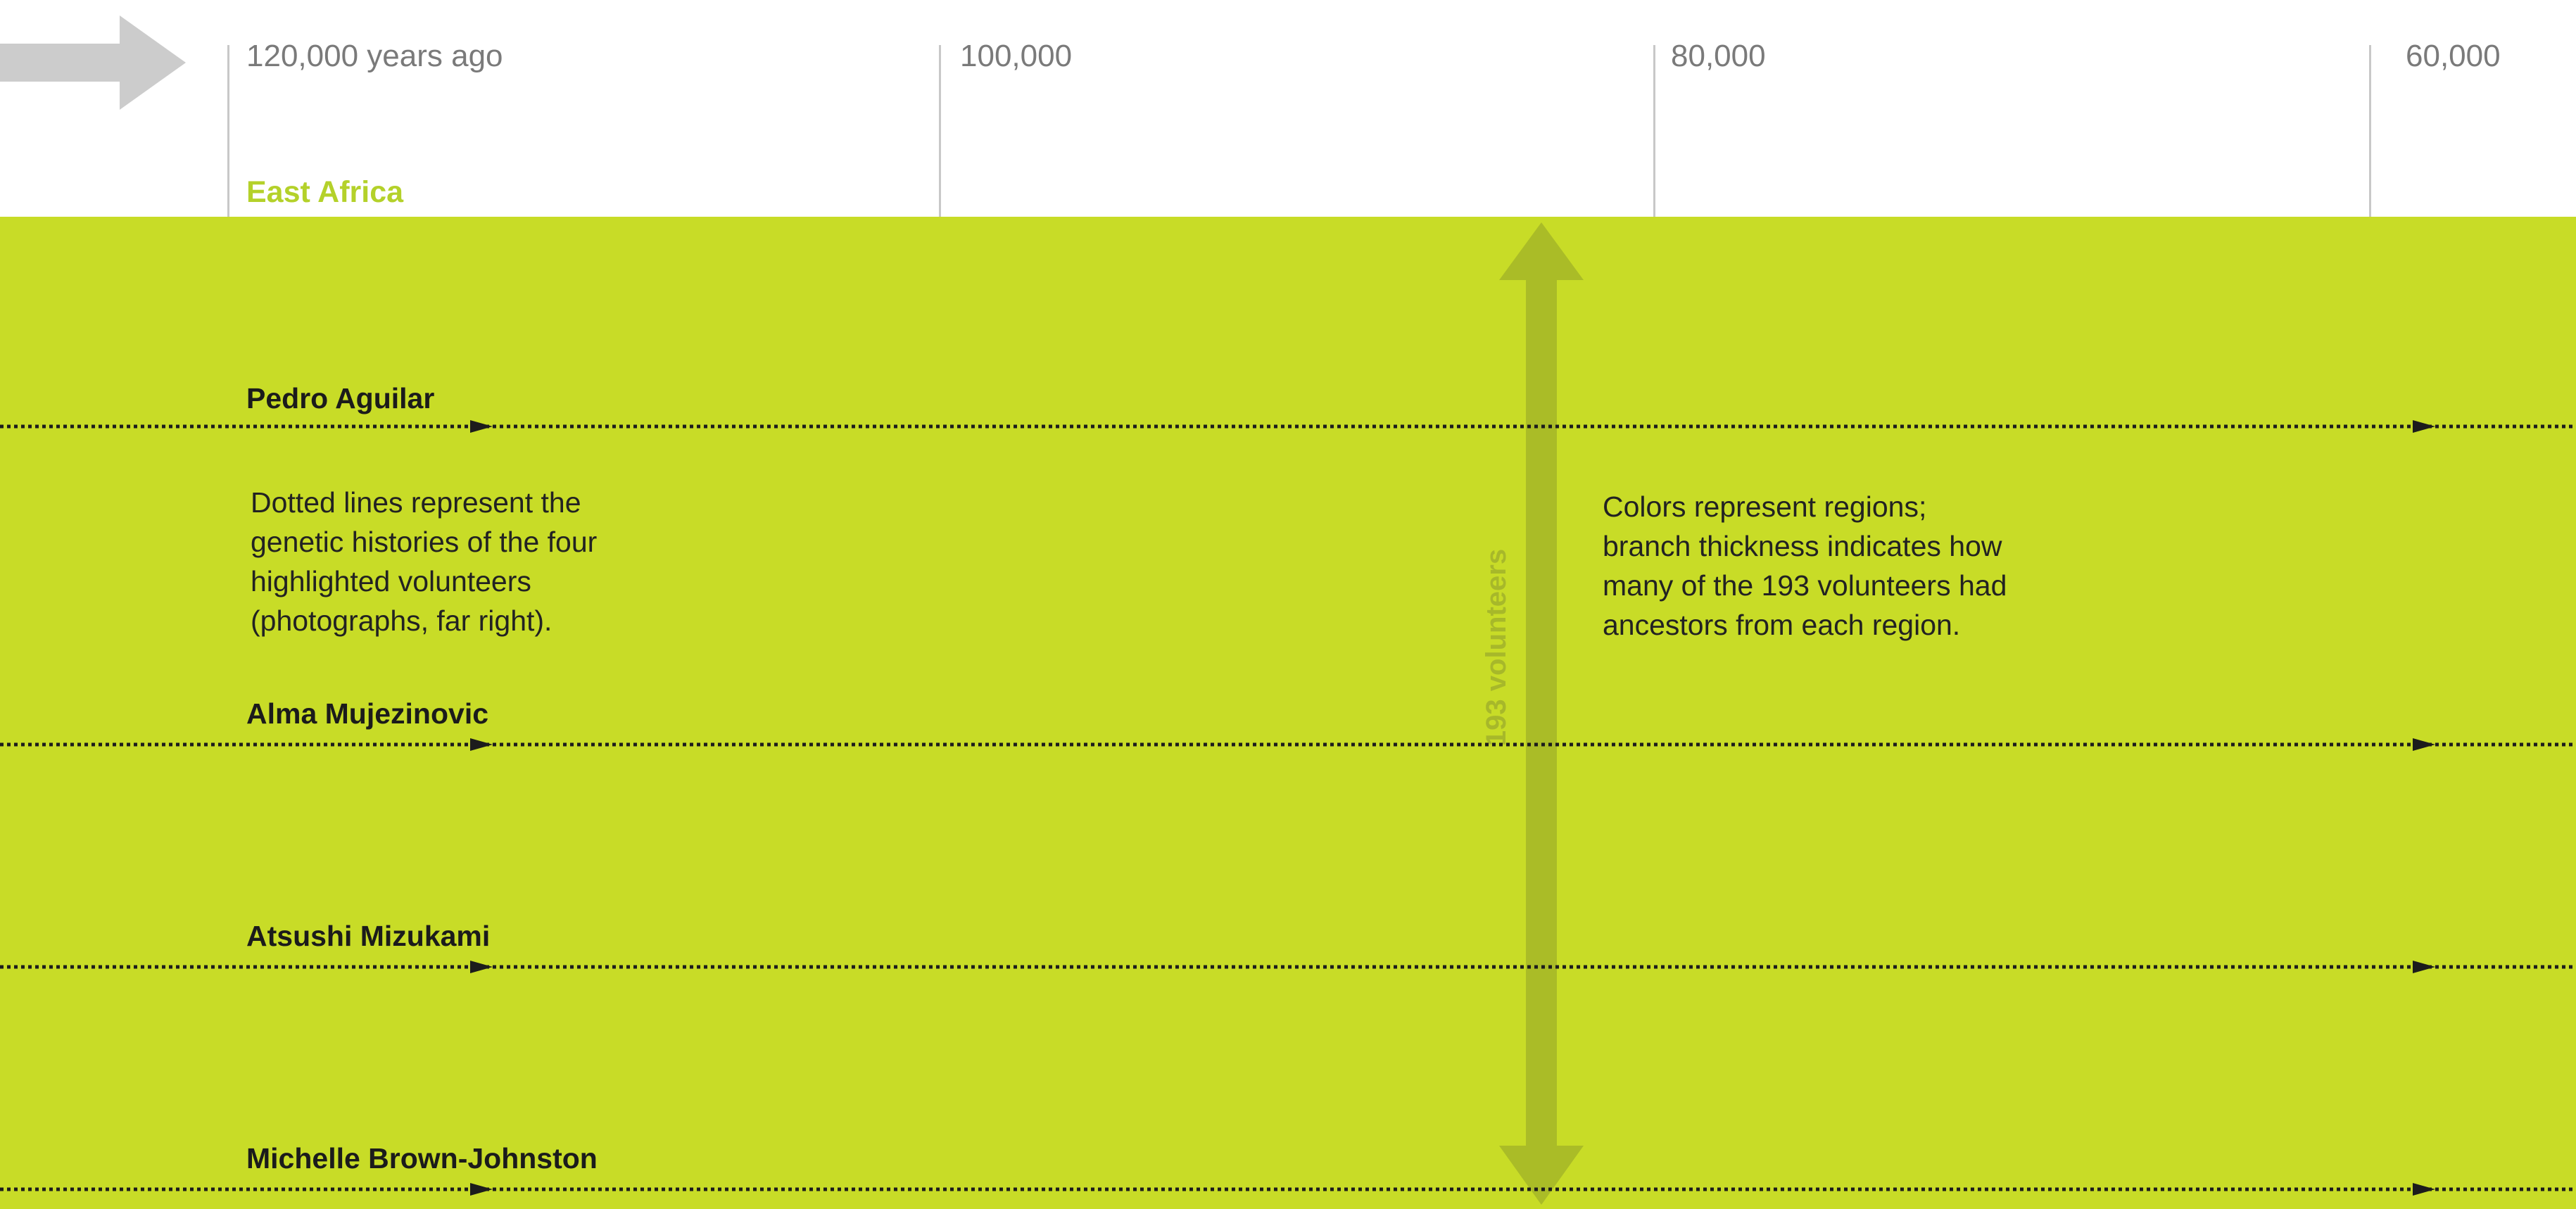 The image size is (2576, 1209). What do you see at coordinates (1496, 647) in the screenshot?
I see `volunteer-count-text: 193 volunteers` at bounding box center [1496, 647].